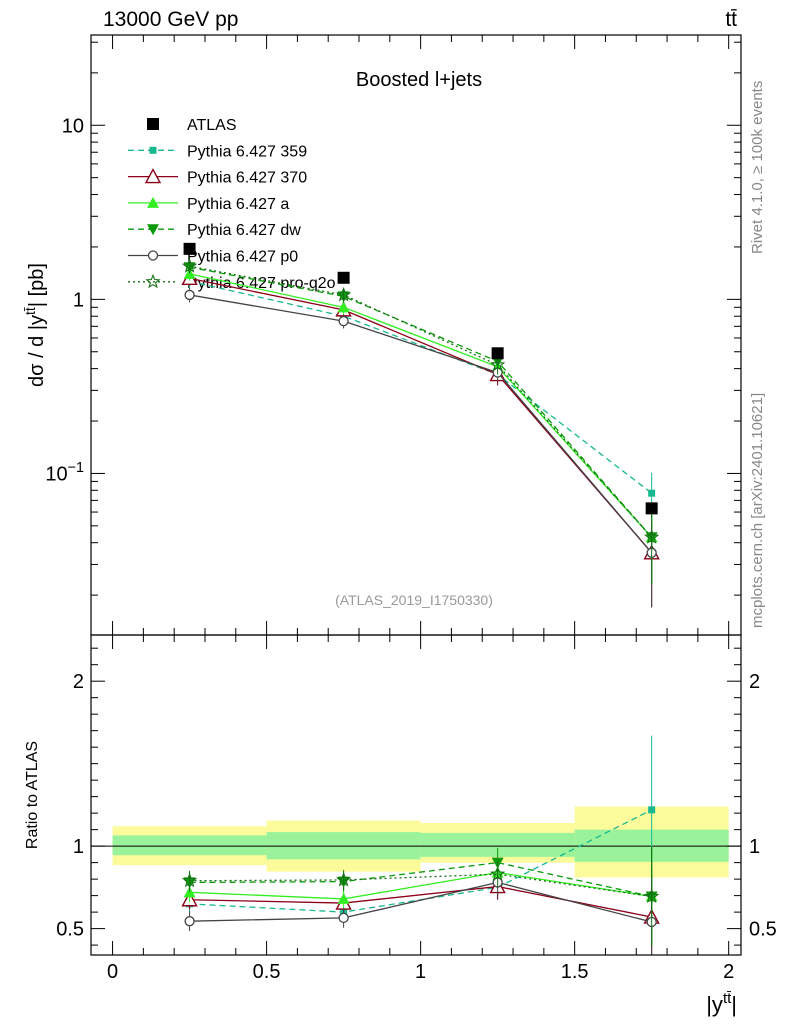 The width and height of the screenshot is (786, 1024). I want to click on legend-label: Pythia 6.427 370, so click(247, 178).